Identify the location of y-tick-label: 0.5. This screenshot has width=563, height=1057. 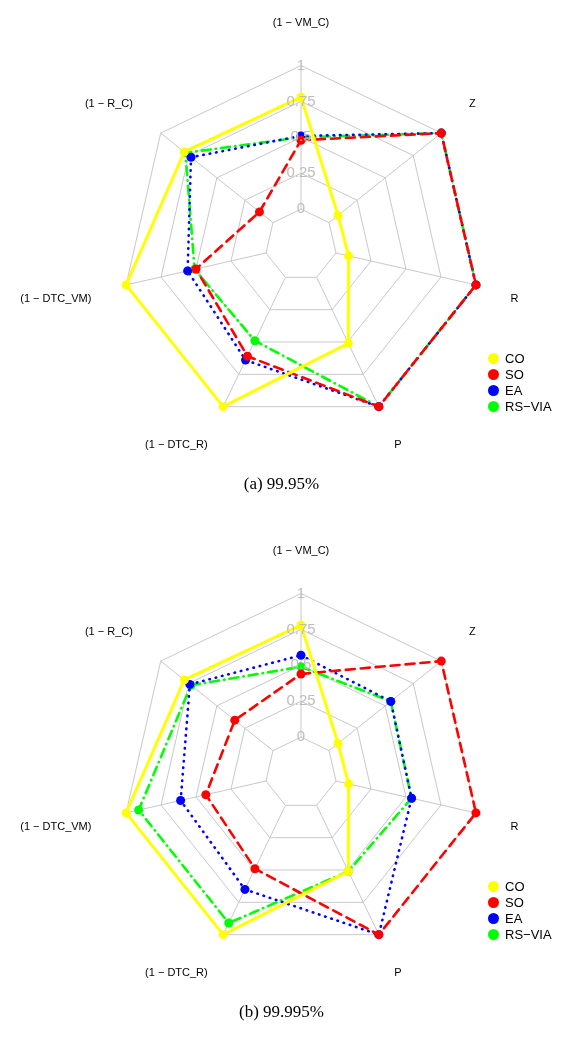
(301, 136).